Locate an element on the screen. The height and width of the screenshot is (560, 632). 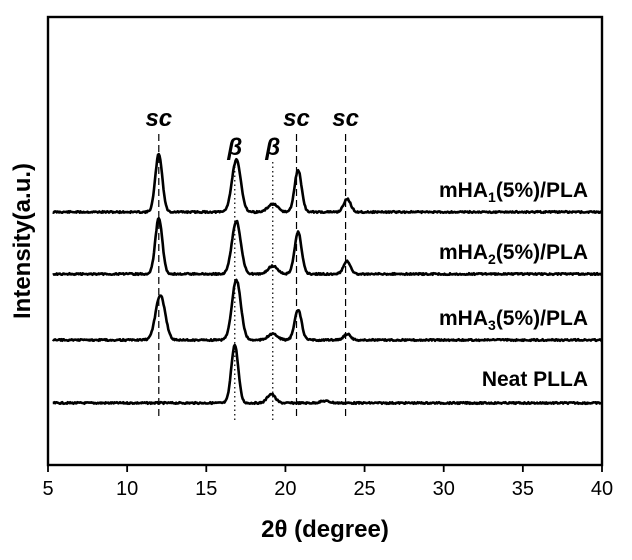
series-label: mHA3(5%)/PLA is located at coordinates (513, 320).